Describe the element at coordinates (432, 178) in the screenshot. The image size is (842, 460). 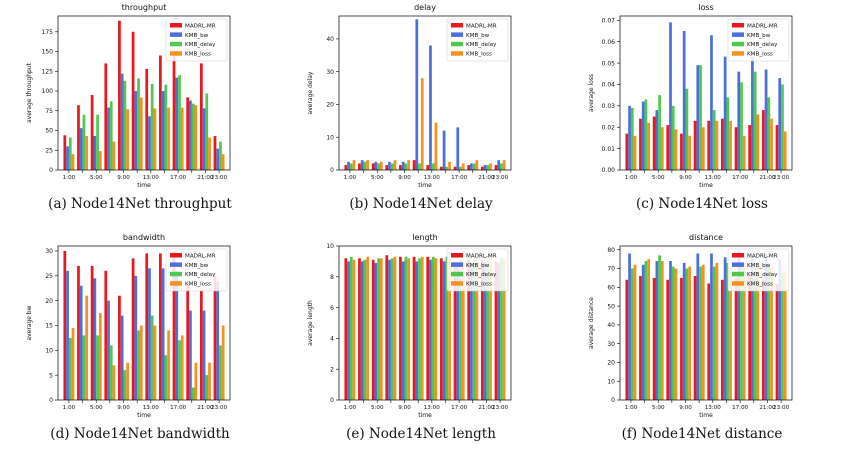
I see `delay-xtick-label-6: 13:00` at that location.